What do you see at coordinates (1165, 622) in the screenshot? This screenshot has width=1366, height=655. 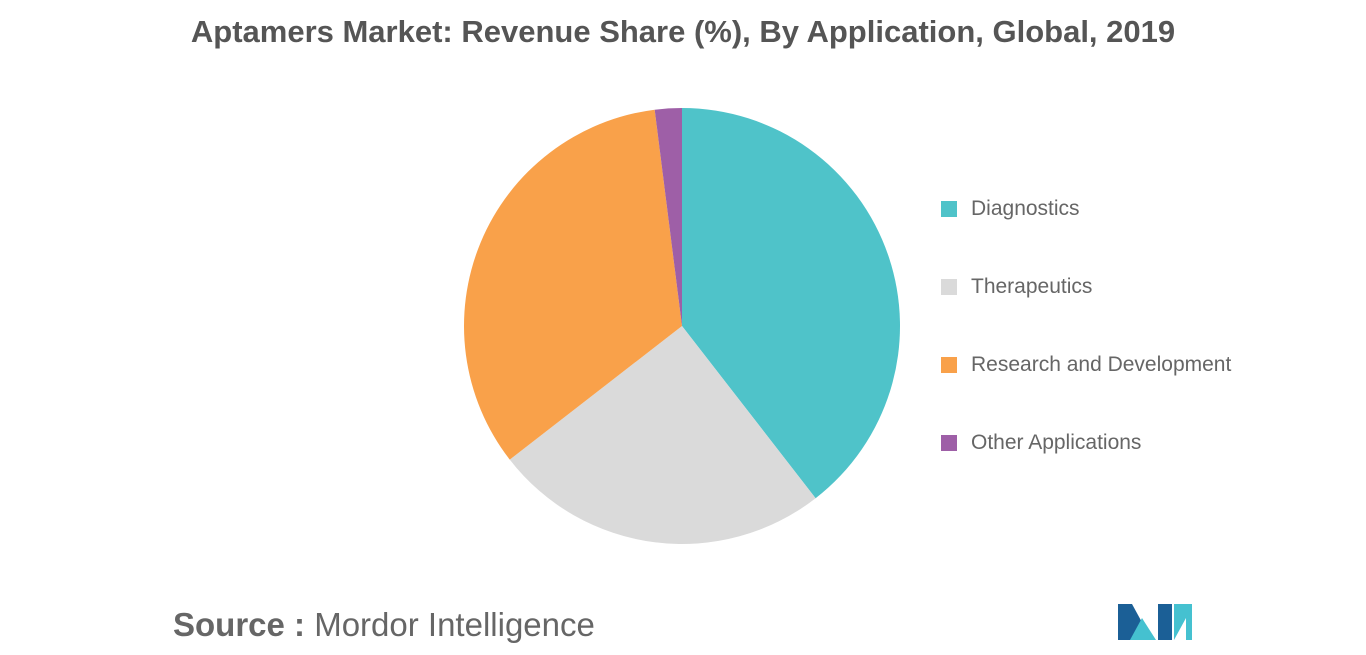 I see `logo-shape-right-a` at bounding box center [1165, 622].